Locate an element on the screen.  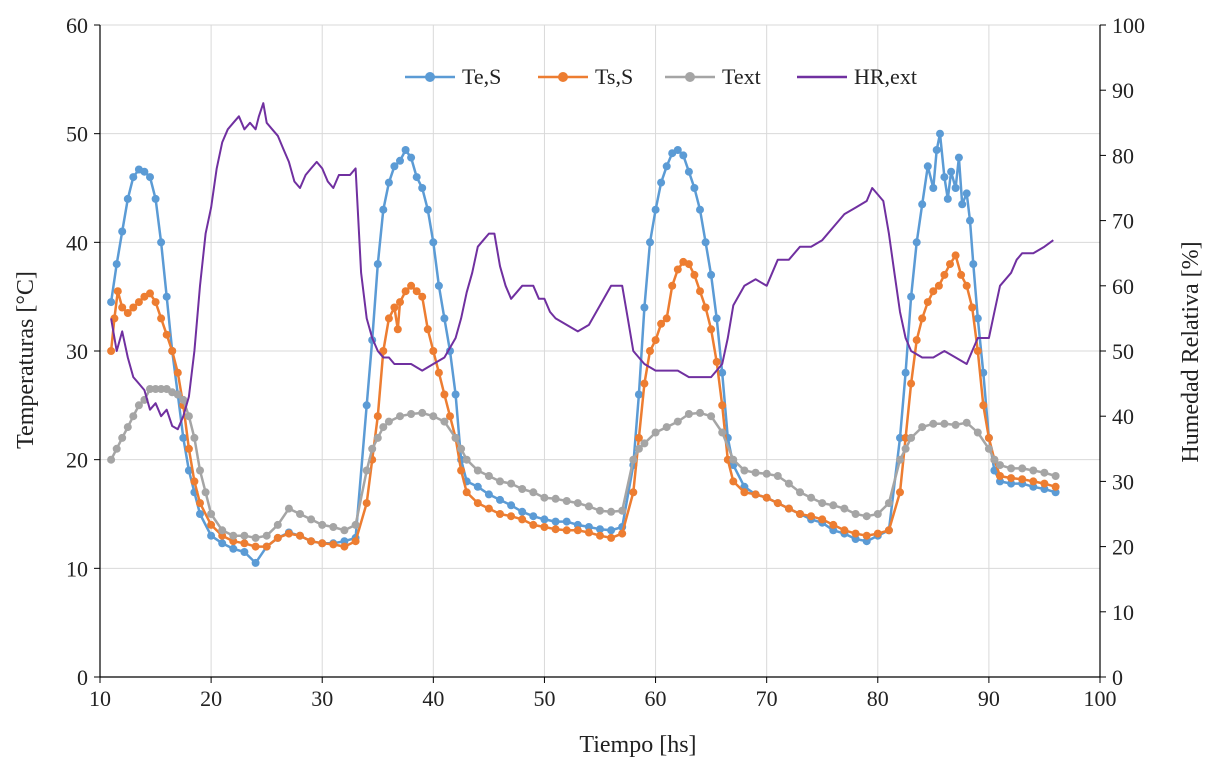
y2-tick-label: 20 is located at coordinates (1123, 547).